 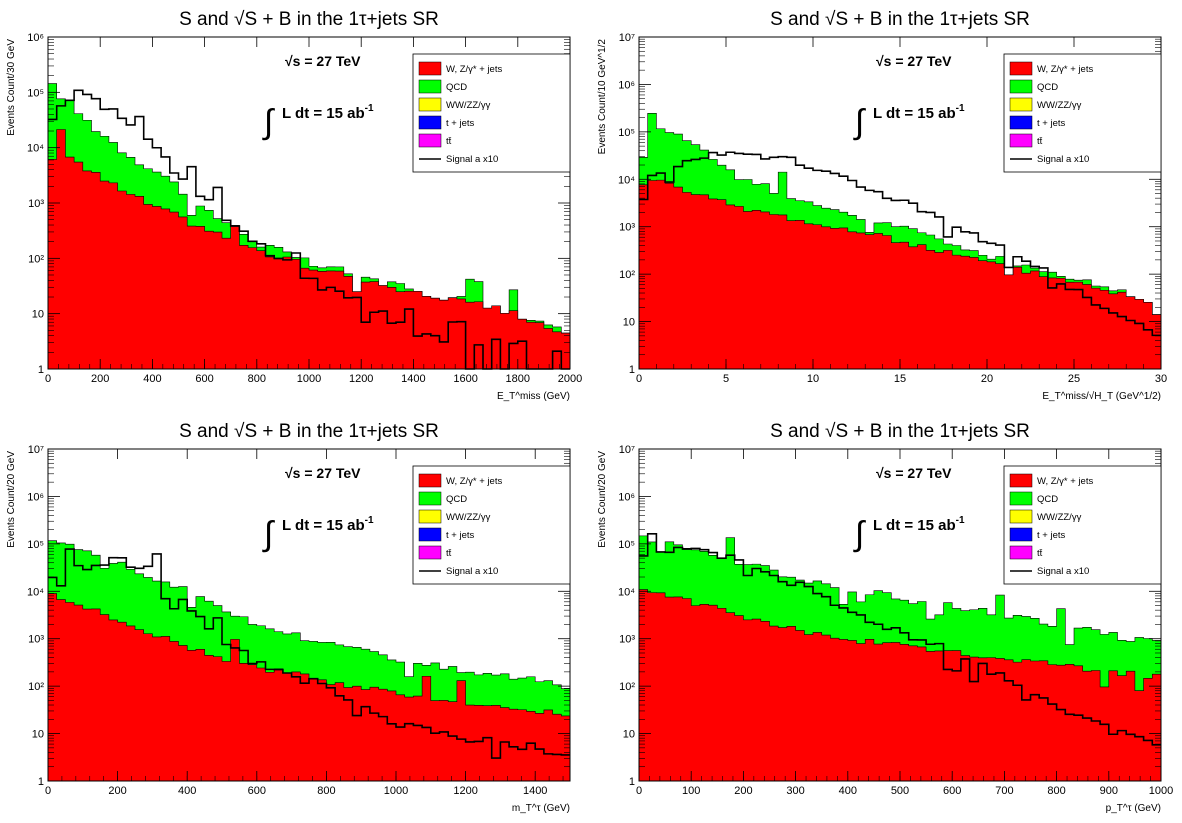 I want to click on y-tick-label: 10⁶, so click(x=626, y=497).